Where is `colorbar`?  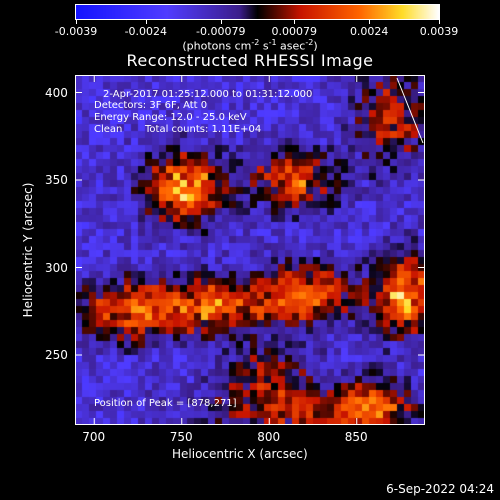
colorbar is located at coordinates (257, 12).